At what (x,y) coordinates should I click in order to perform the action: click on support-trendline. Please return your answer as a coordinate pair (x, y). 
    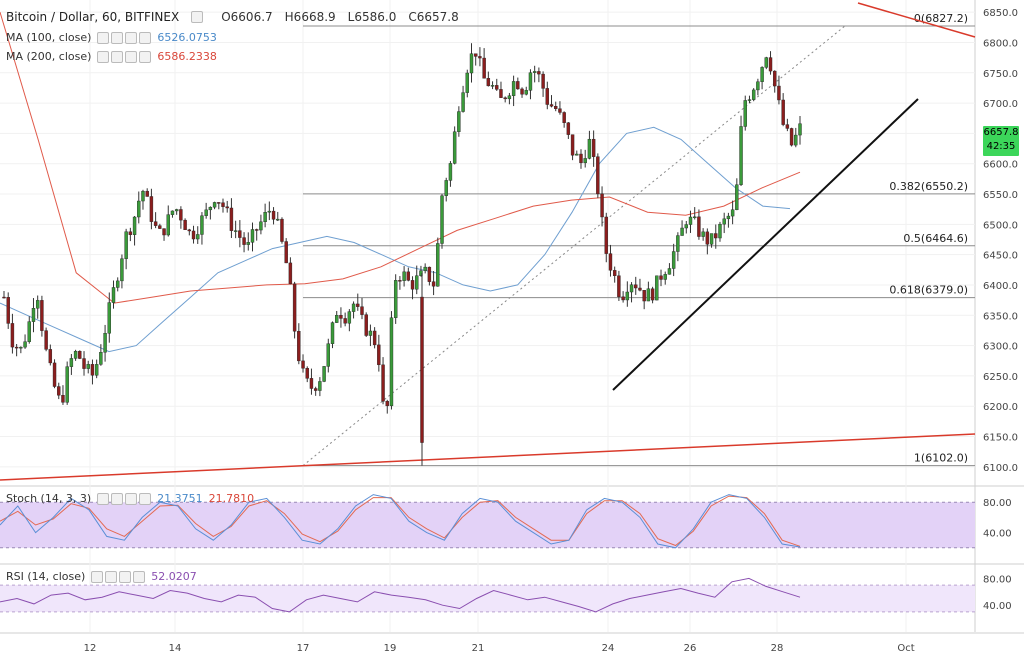
    Looking at the image, I should click on (488, 457).